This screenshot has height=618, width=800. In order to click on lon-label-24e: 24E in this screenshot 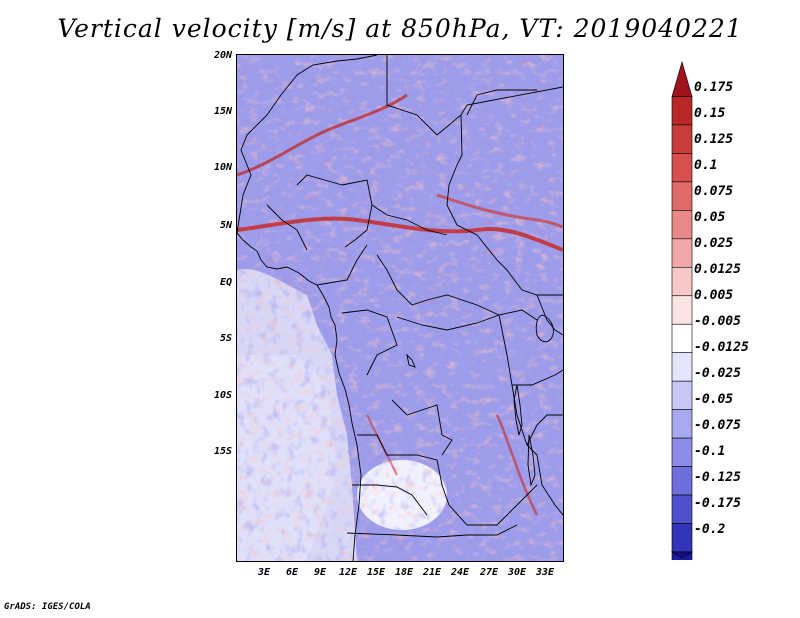, I will do `click(460, 572)`.